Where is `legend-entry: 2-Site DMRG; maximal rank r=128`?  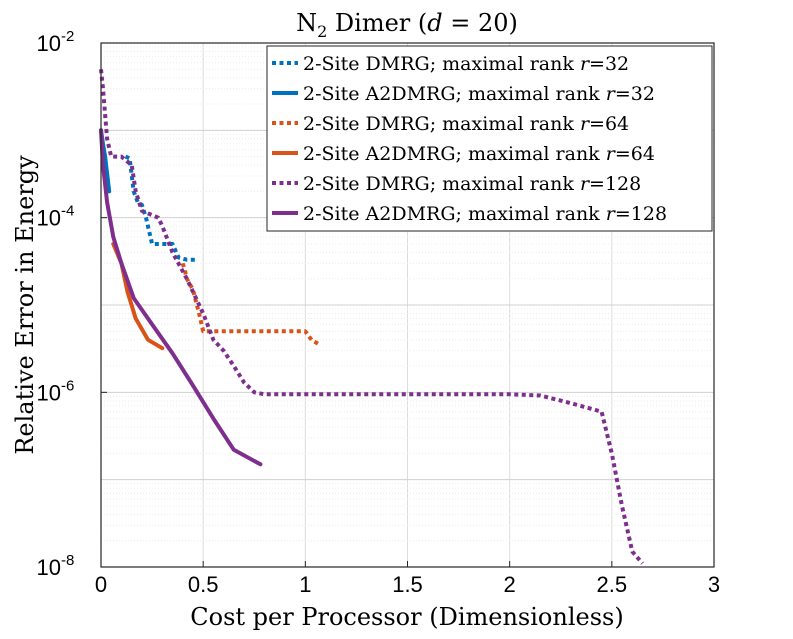 legend-entry: 2-Site DMRG; maximal rank r=128 is located at coordinates (472, 184).